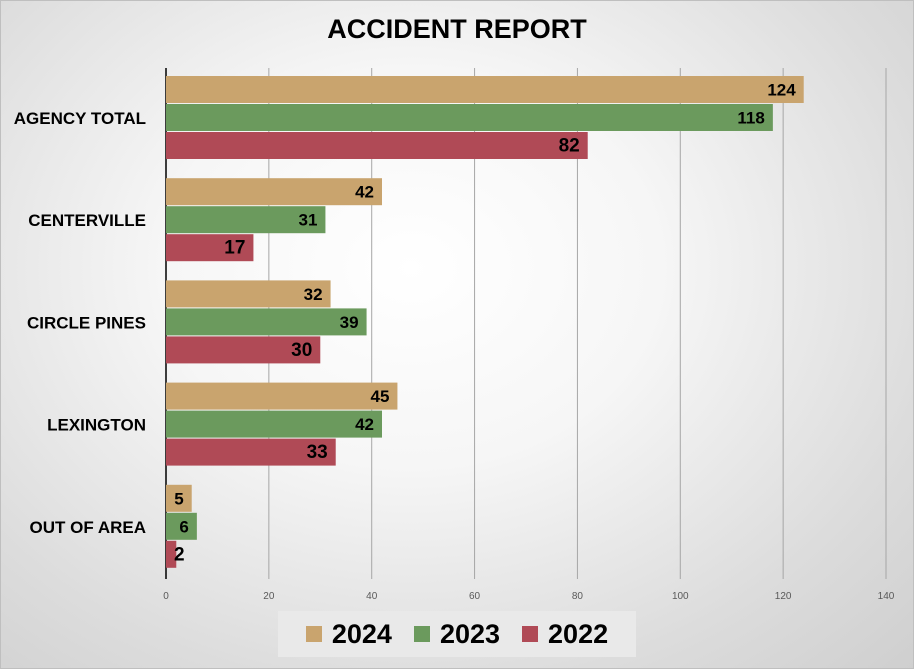 Image resolution: width=914 pixels, height=669 pixels. Describe the element at coordinates (569, 146) in the screenshot. I see `data-label: 82` at that location.